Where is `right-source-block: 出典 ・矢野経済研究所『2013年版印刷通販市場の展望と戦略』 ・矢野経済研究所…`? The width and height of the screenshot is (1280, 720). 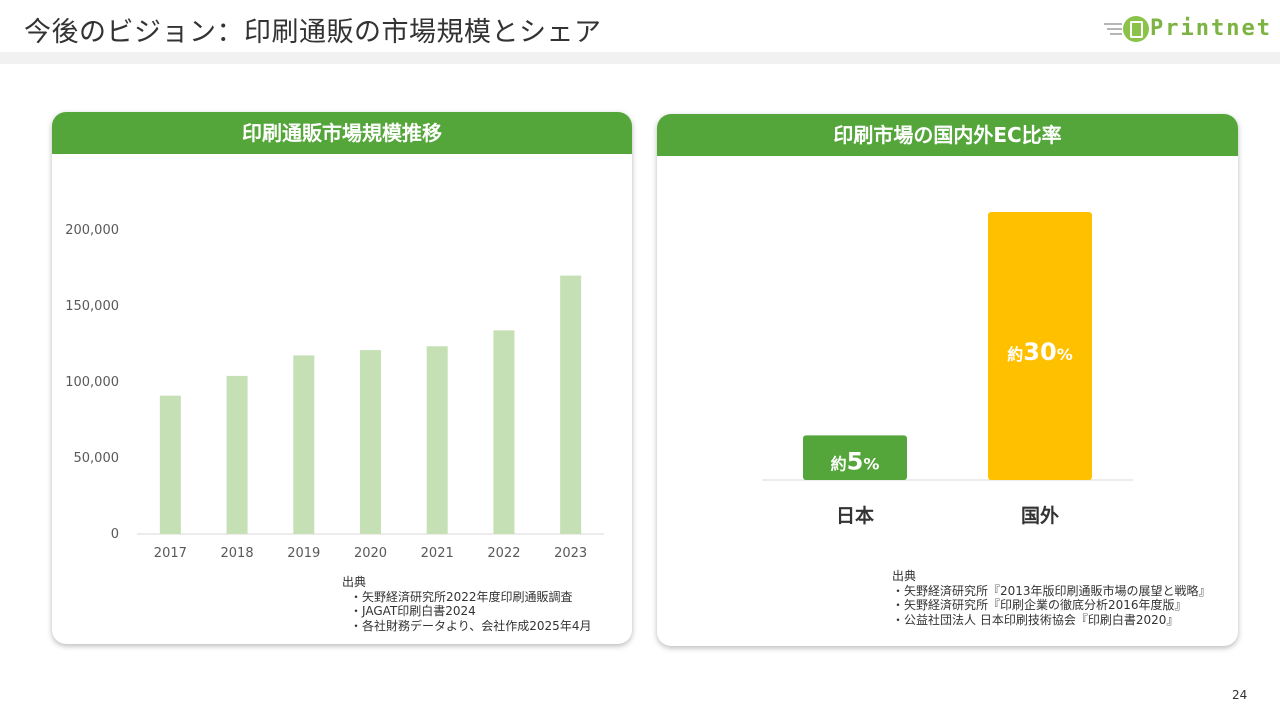 right-source-block: 出典 ・矢野経済研究所『2013年版印刷通販市場の展望と戦略』 ・矢野経済研究所… is located at coordinates (1051, 598).